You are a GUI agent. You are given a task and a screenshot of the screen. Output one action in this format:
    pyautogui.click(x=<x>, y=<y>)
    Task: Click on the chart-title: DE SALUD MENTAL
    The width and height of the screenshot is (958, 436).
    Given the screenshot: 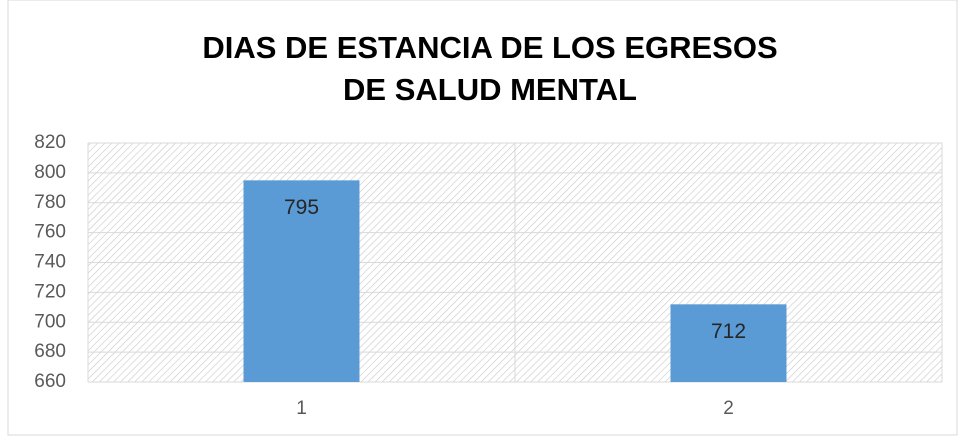 What is the action you would take?
    pyautogui.click(x=490, y=89)
    